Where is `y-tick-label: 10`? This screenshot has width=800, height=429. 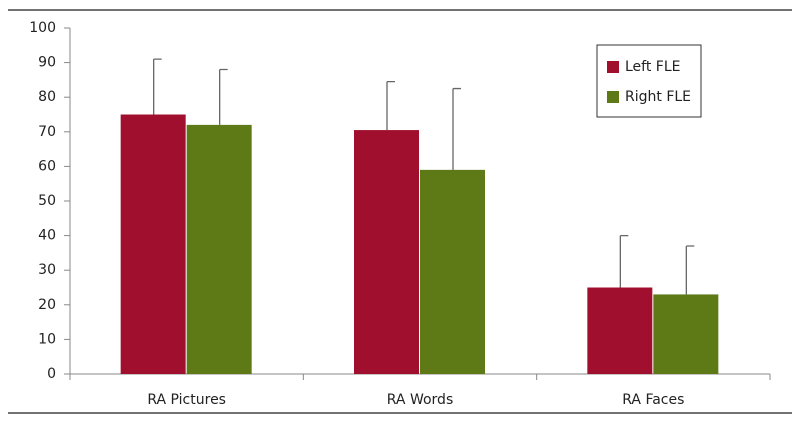 y-tick-label: 10 is located at coordinates (47, 339).